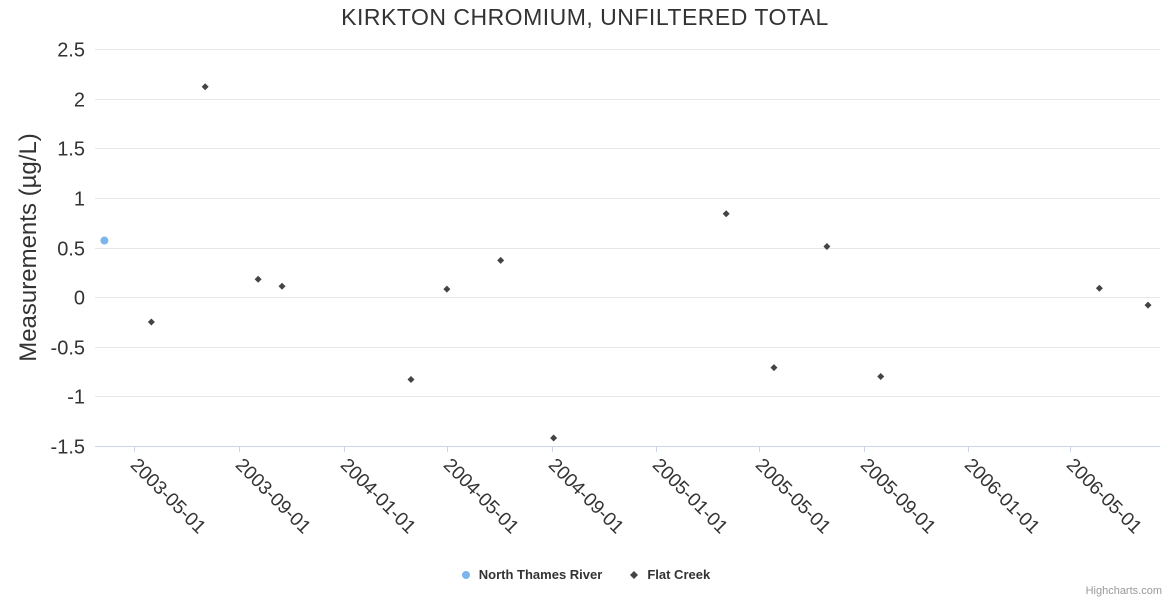  What do you see at coordinates (68, 349) in the screenshot?
I see `y-axis-tick-label: -0.5` at bounding box center [68, 349].